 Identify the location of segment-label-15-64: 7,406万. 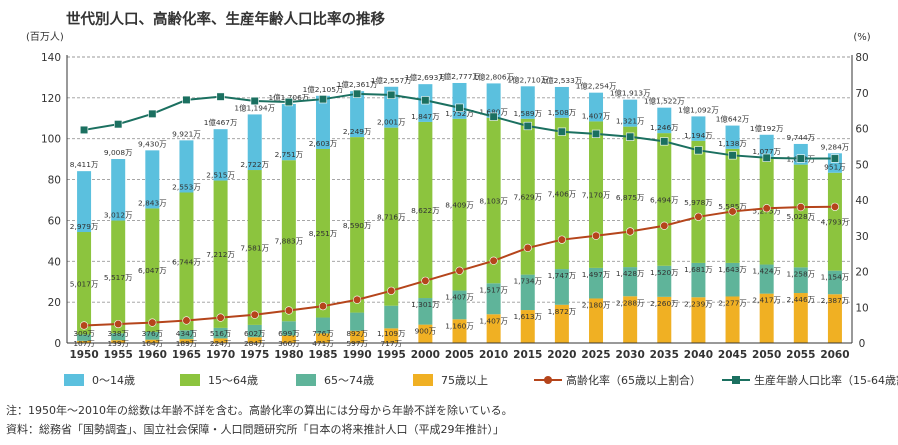
(562, 193).